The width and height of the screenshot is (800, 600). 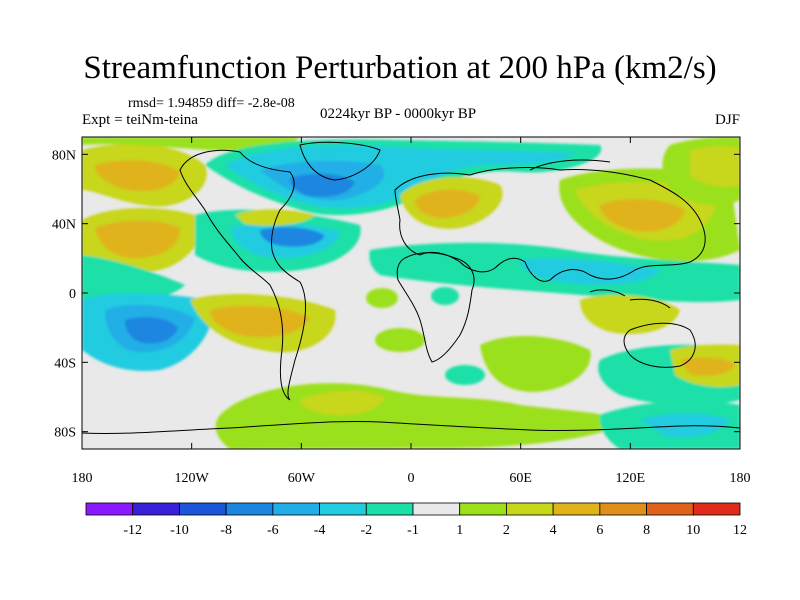 I want to click on contour-indian-pos, so click(x=535, y=363).